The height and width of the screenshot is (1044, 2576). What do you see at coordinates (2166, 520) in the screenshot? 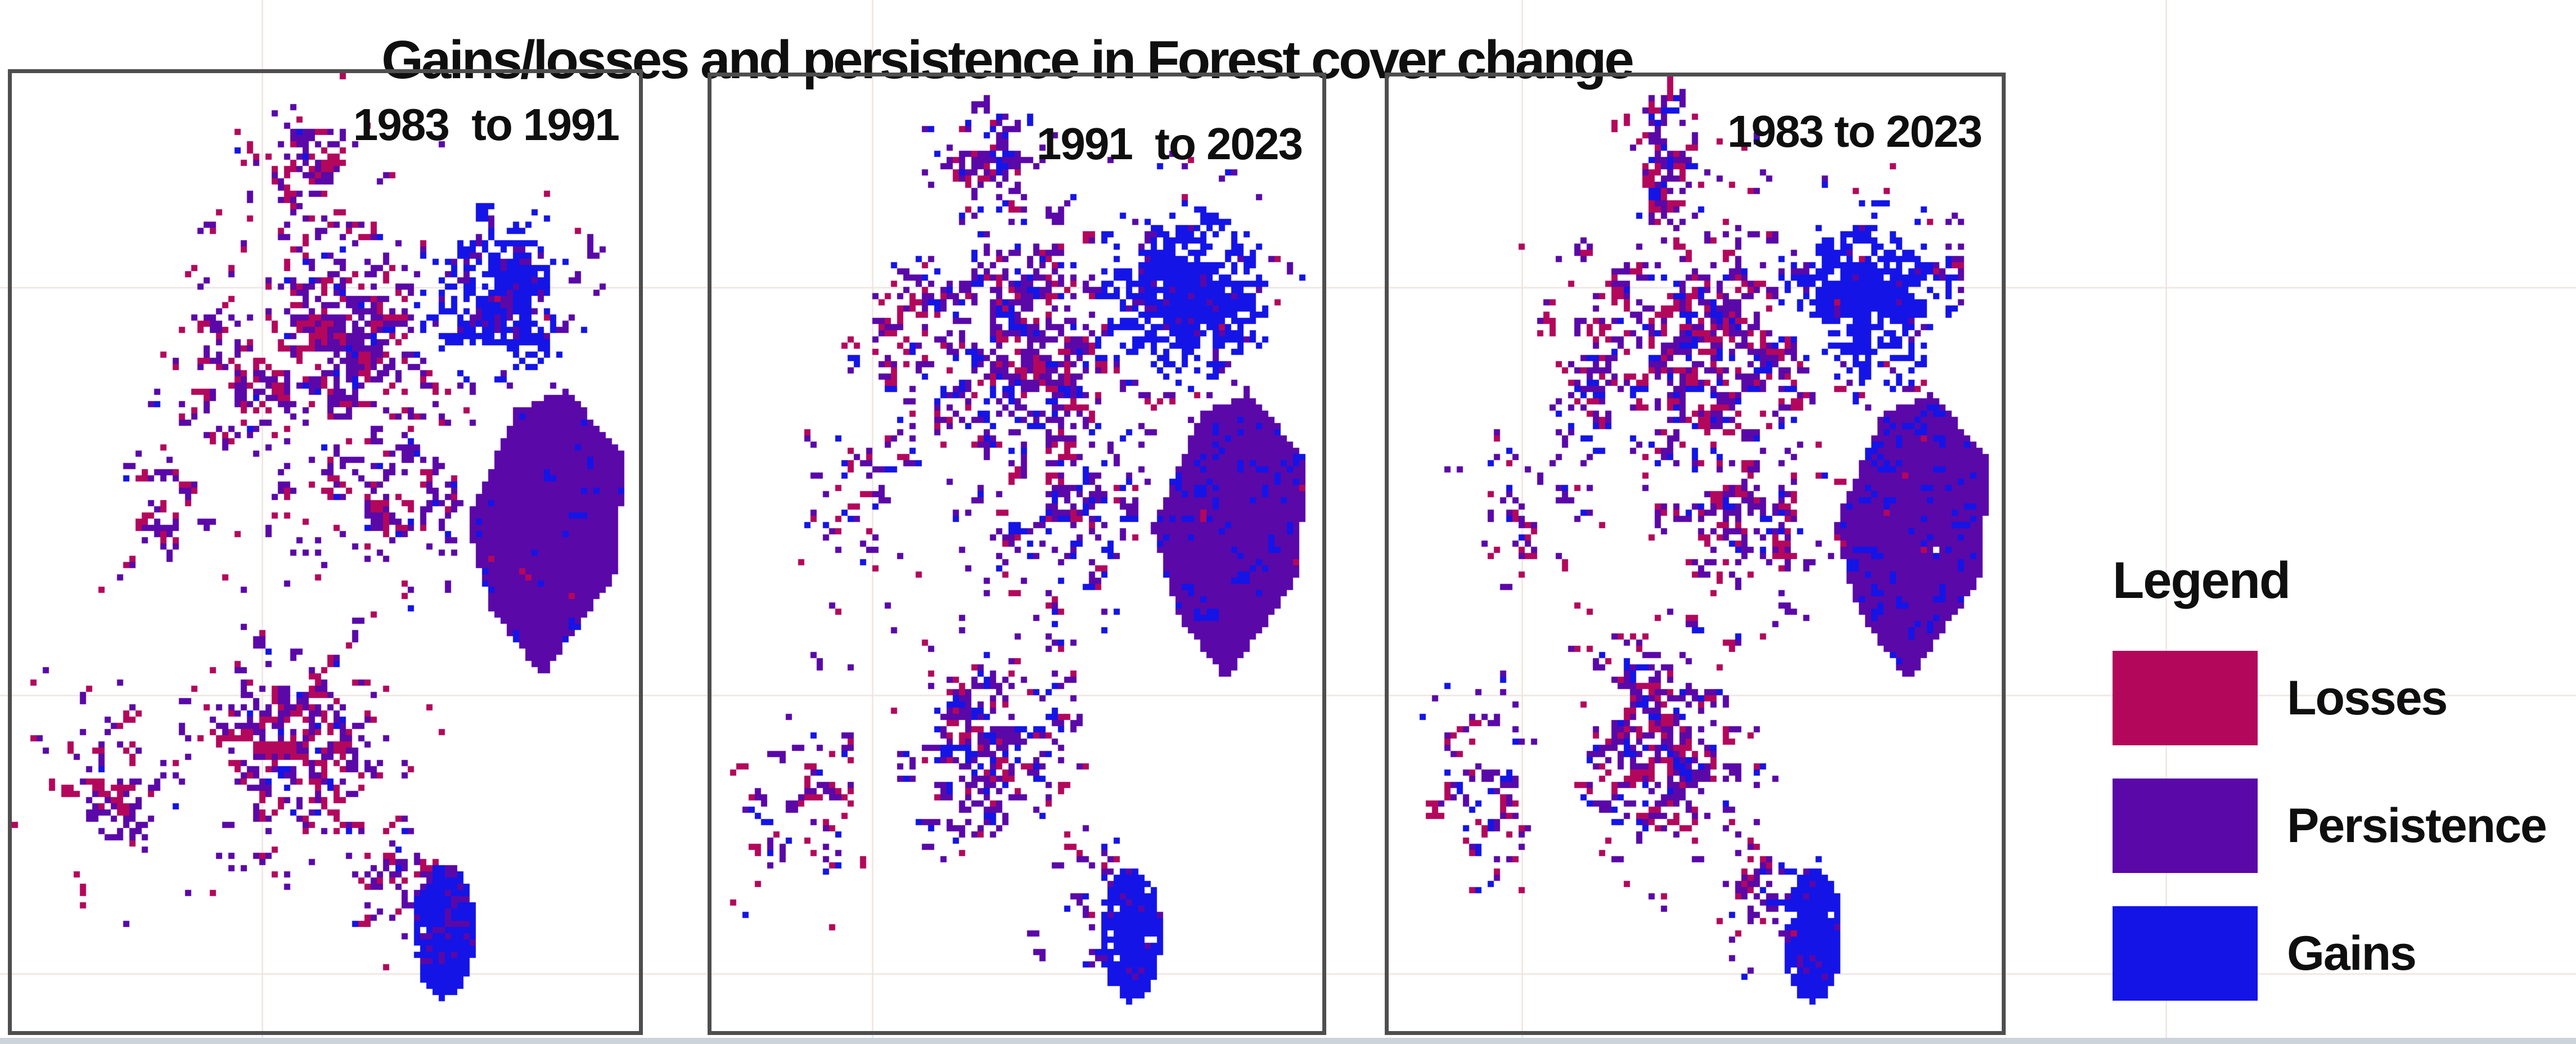
I see `background-gridline` at bounding box center [2166, 520].